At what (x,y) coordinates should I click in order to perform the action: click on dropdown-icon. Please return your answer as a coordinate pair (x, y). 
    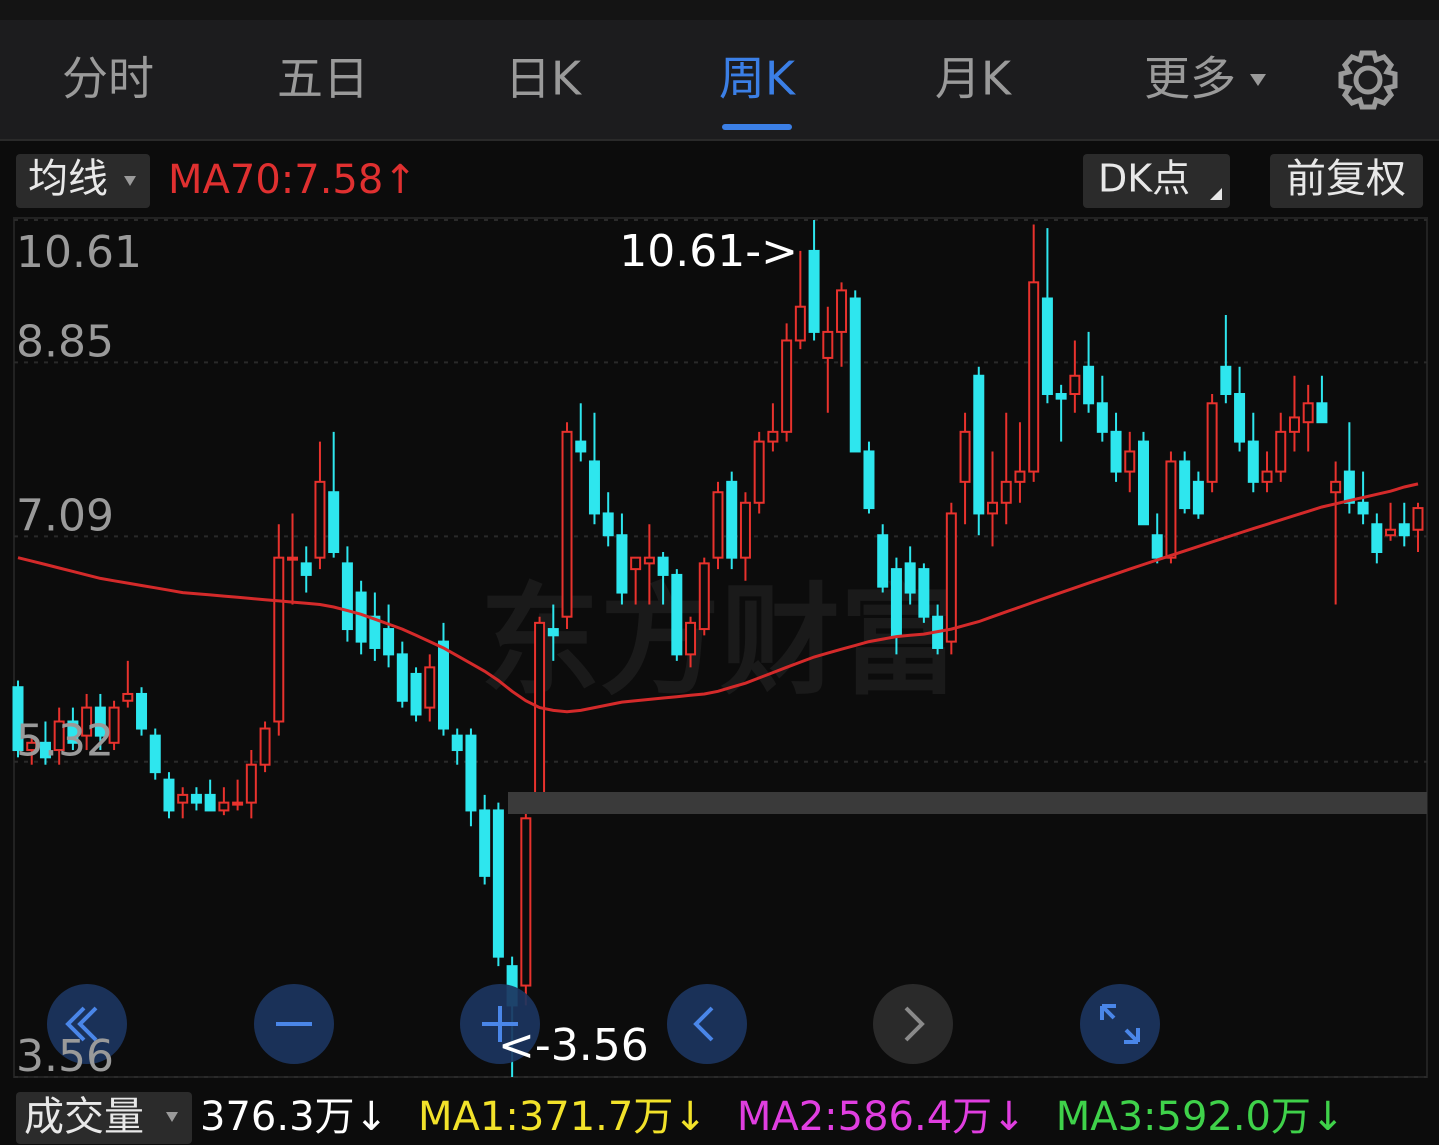
    Looking at the image, I should click on (1258, 80).